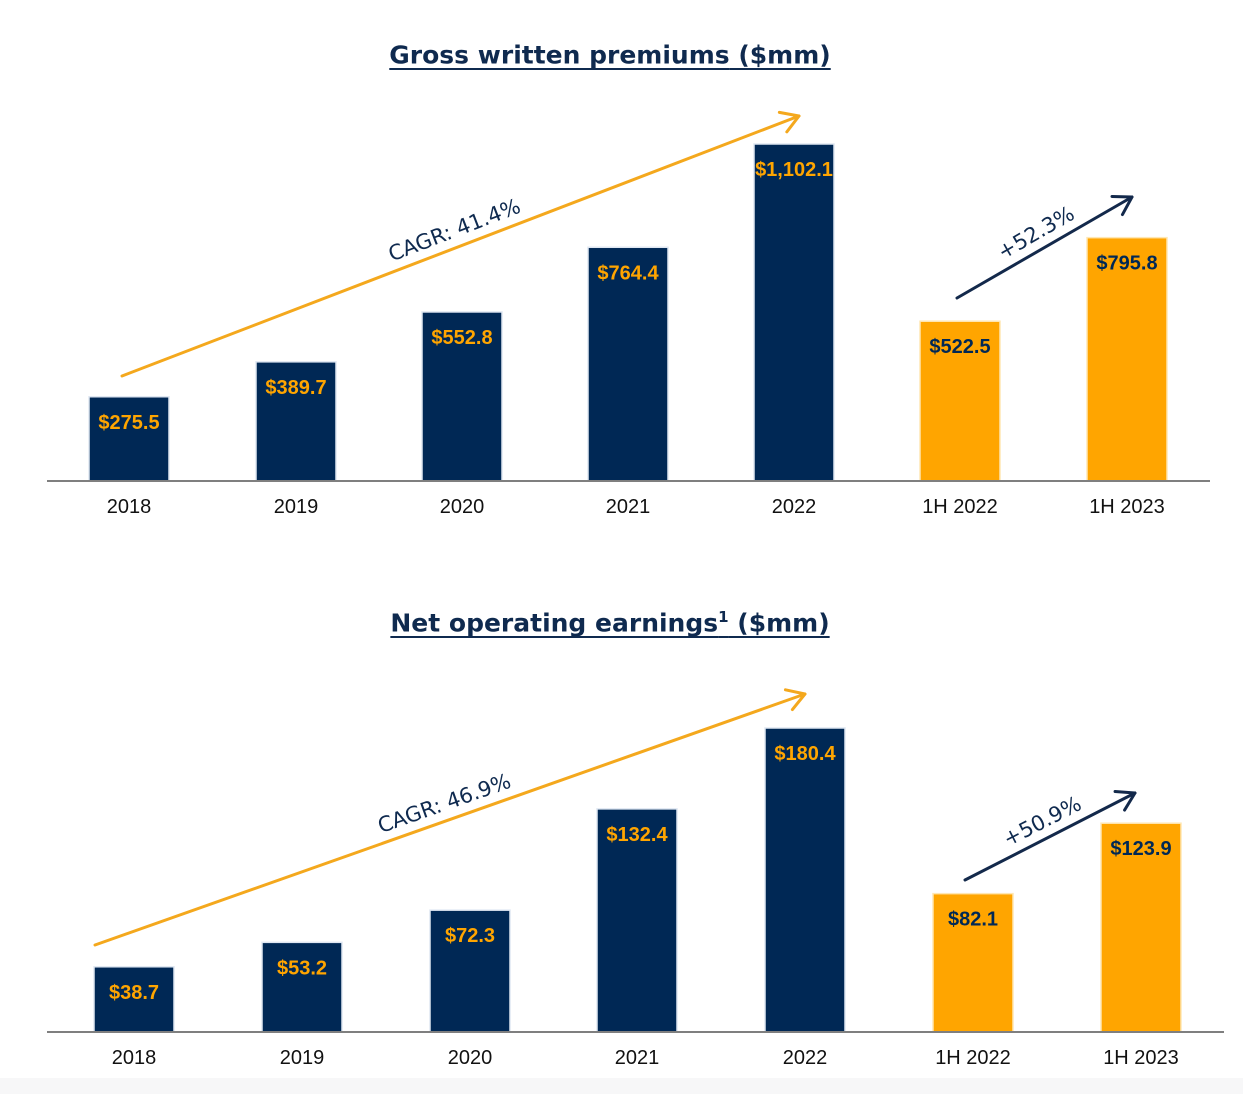  Describe the element at coordinates (470, 1058) in the screenshot. I see `noe-x-tick-label-2: 2020` at that location.